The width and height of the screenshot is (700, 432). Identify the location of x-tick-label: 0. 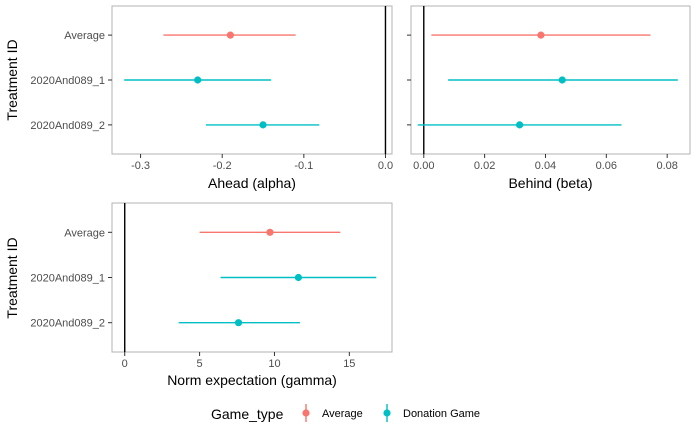
(125, 364).